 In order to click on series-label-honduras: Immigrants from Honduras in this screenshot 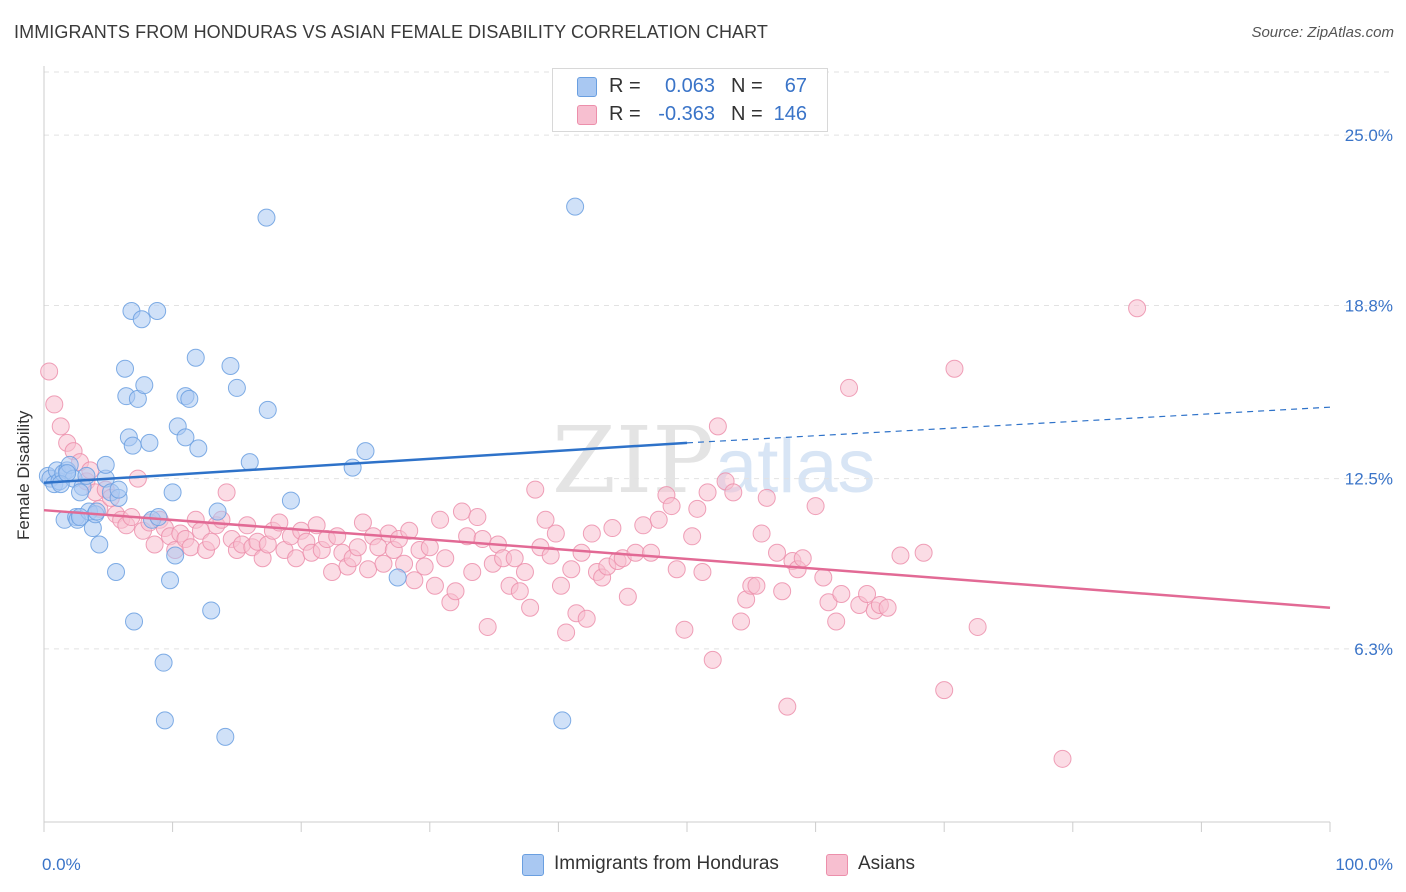, I will do `click(666, 863)`.